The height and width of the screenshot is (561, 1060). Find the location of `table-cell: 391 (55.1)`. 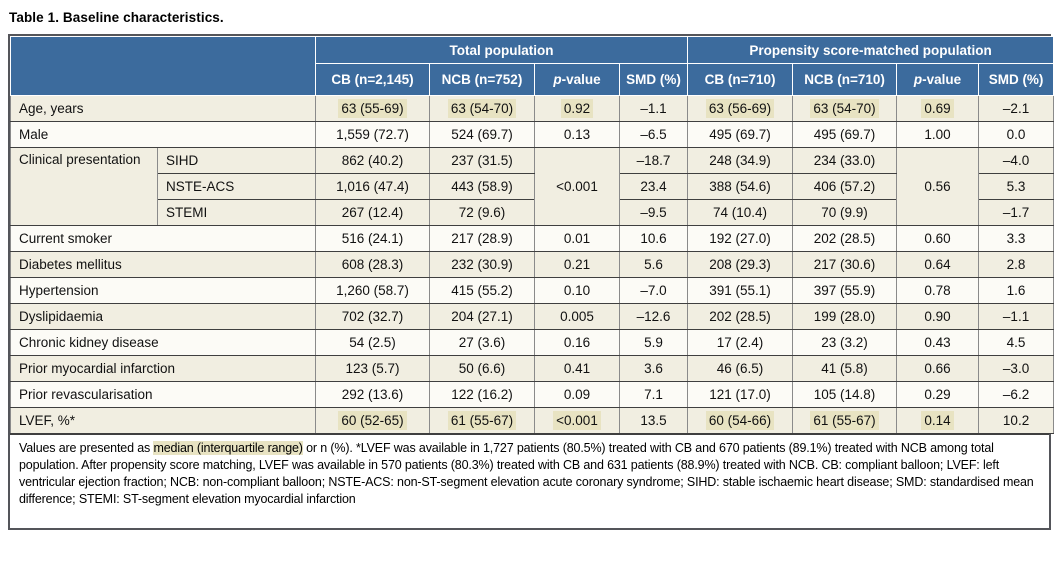

table-cell: 391 (55.1) is located at coordinates (740, 290).